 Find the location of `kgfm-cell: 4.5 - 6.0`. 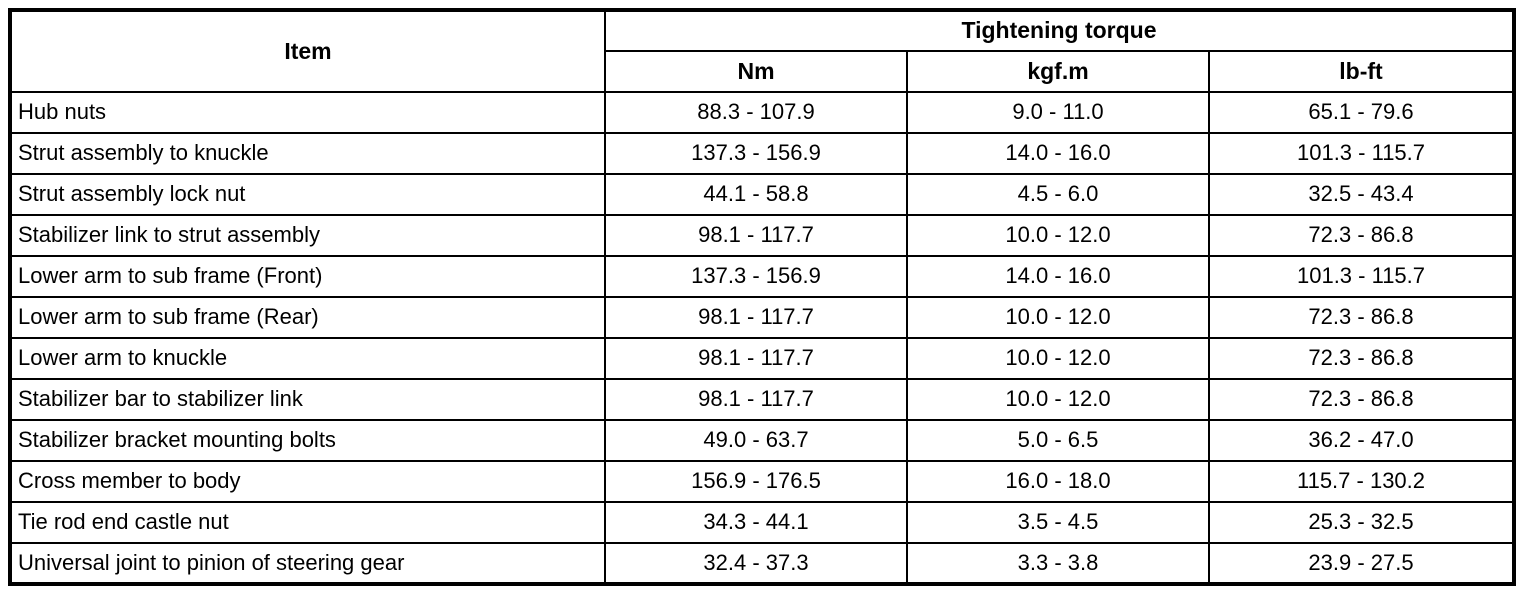

kgfm-cell: 4.5 - 6.0 is located at coordinates (1058, 194).